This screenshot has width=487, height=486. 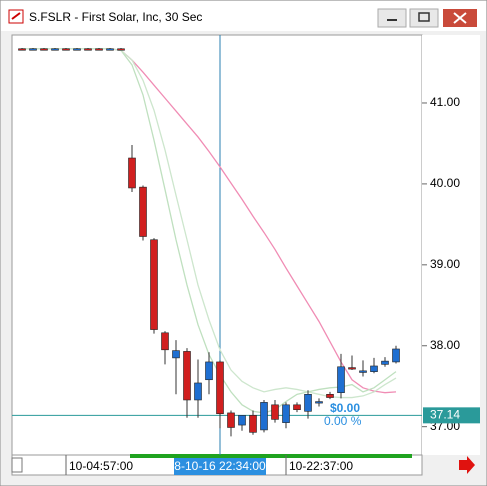 I want to click on change-amount: $0.00, so click(x=345, y=408).